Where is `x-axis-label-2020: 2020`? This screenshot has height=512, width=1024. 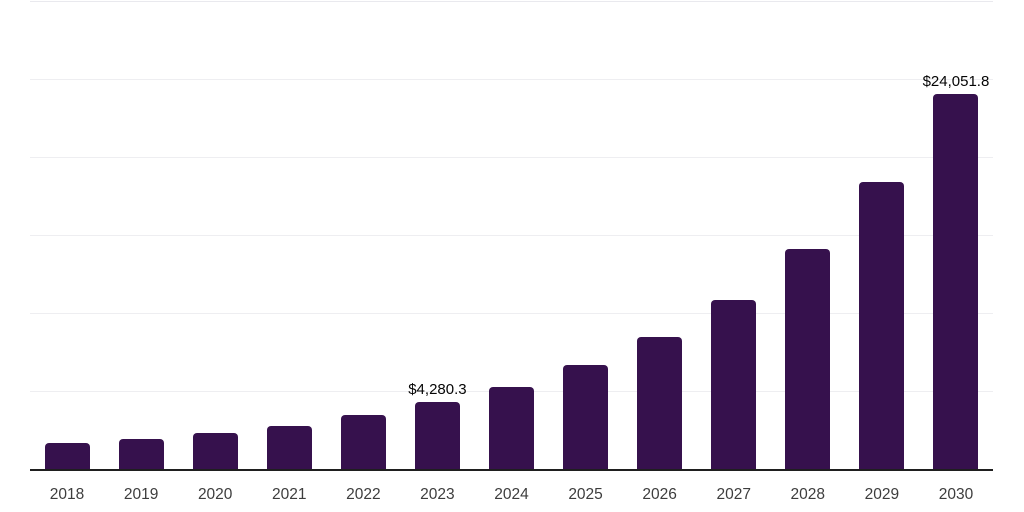 x-axis-label-2020: 2020 is located at coordinates (215, 494).